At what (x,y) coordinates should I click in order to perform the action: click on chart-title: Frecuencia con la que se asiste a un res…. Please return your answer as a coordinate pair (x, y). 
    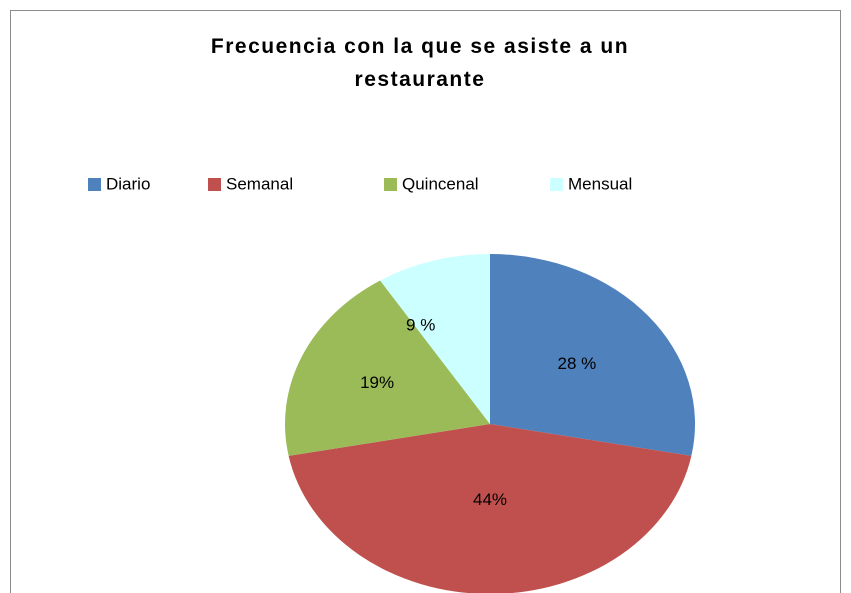
    Looking at the image, I should click on (420, 63).